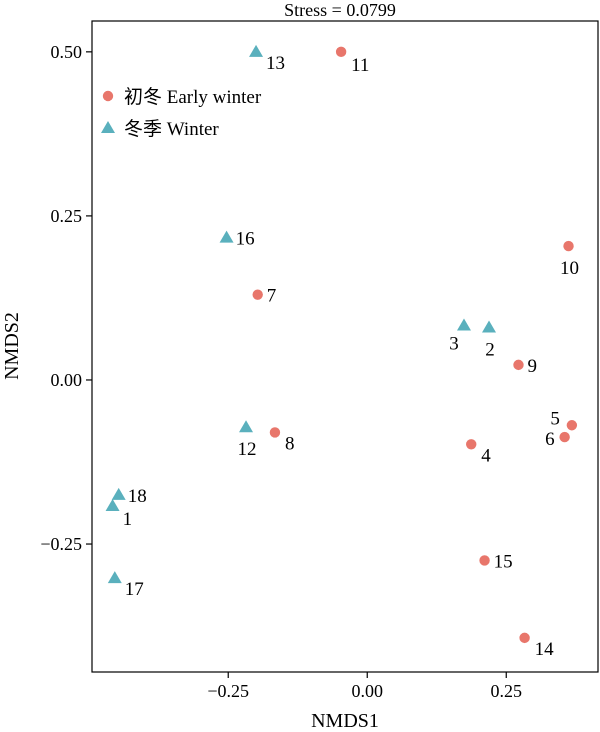  What do you see at coordinates (67, 216) in the screenshot?
I see `y-tick-label: 0.25` at bounding box center [67, 216].